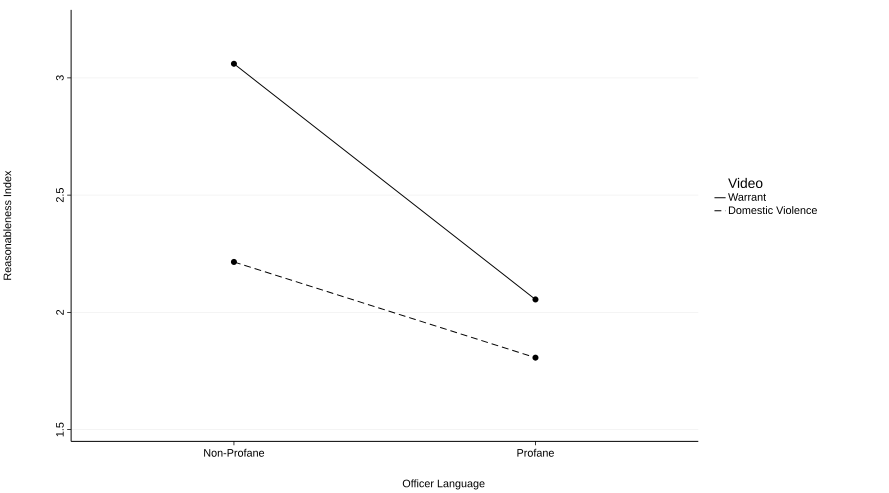 The width and height of the screenshot is (889, 493). I want to click on legend-title: Video, so click(745, 183).